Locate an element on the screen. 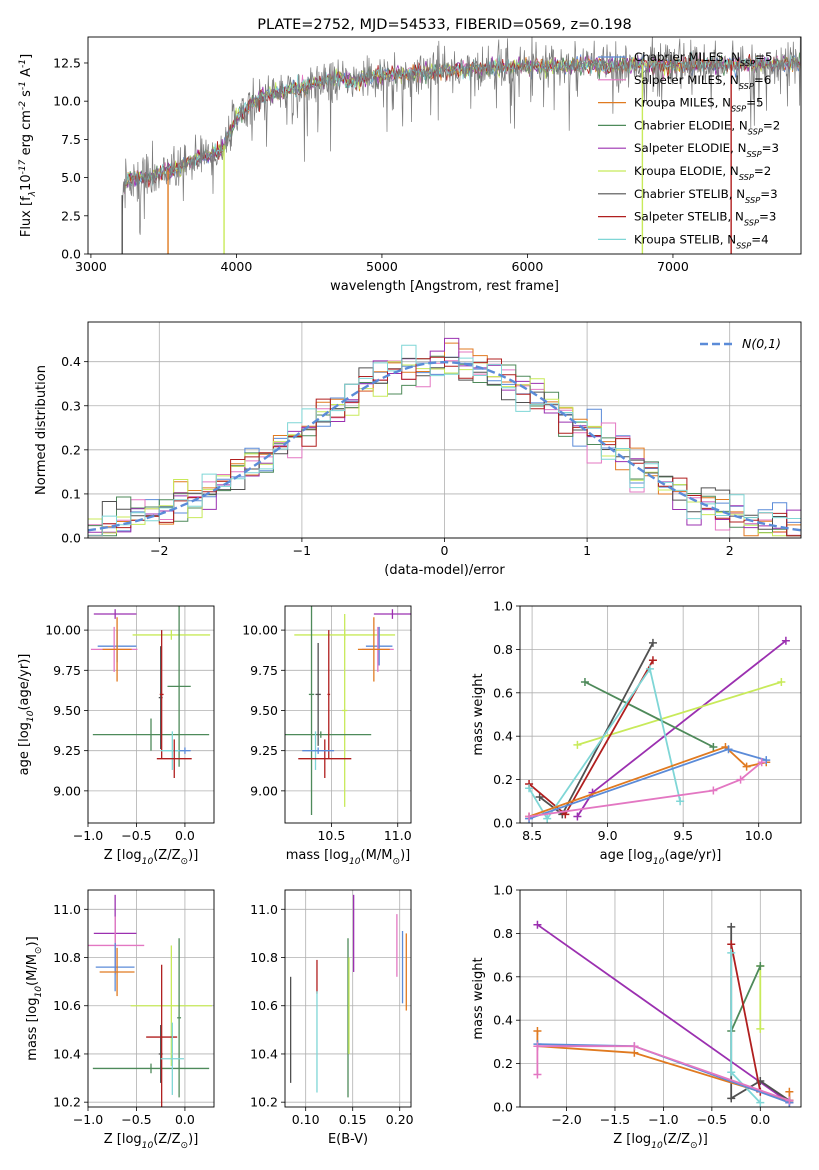  x-tick-label: 9.5 is located at coordinates (683, 835).